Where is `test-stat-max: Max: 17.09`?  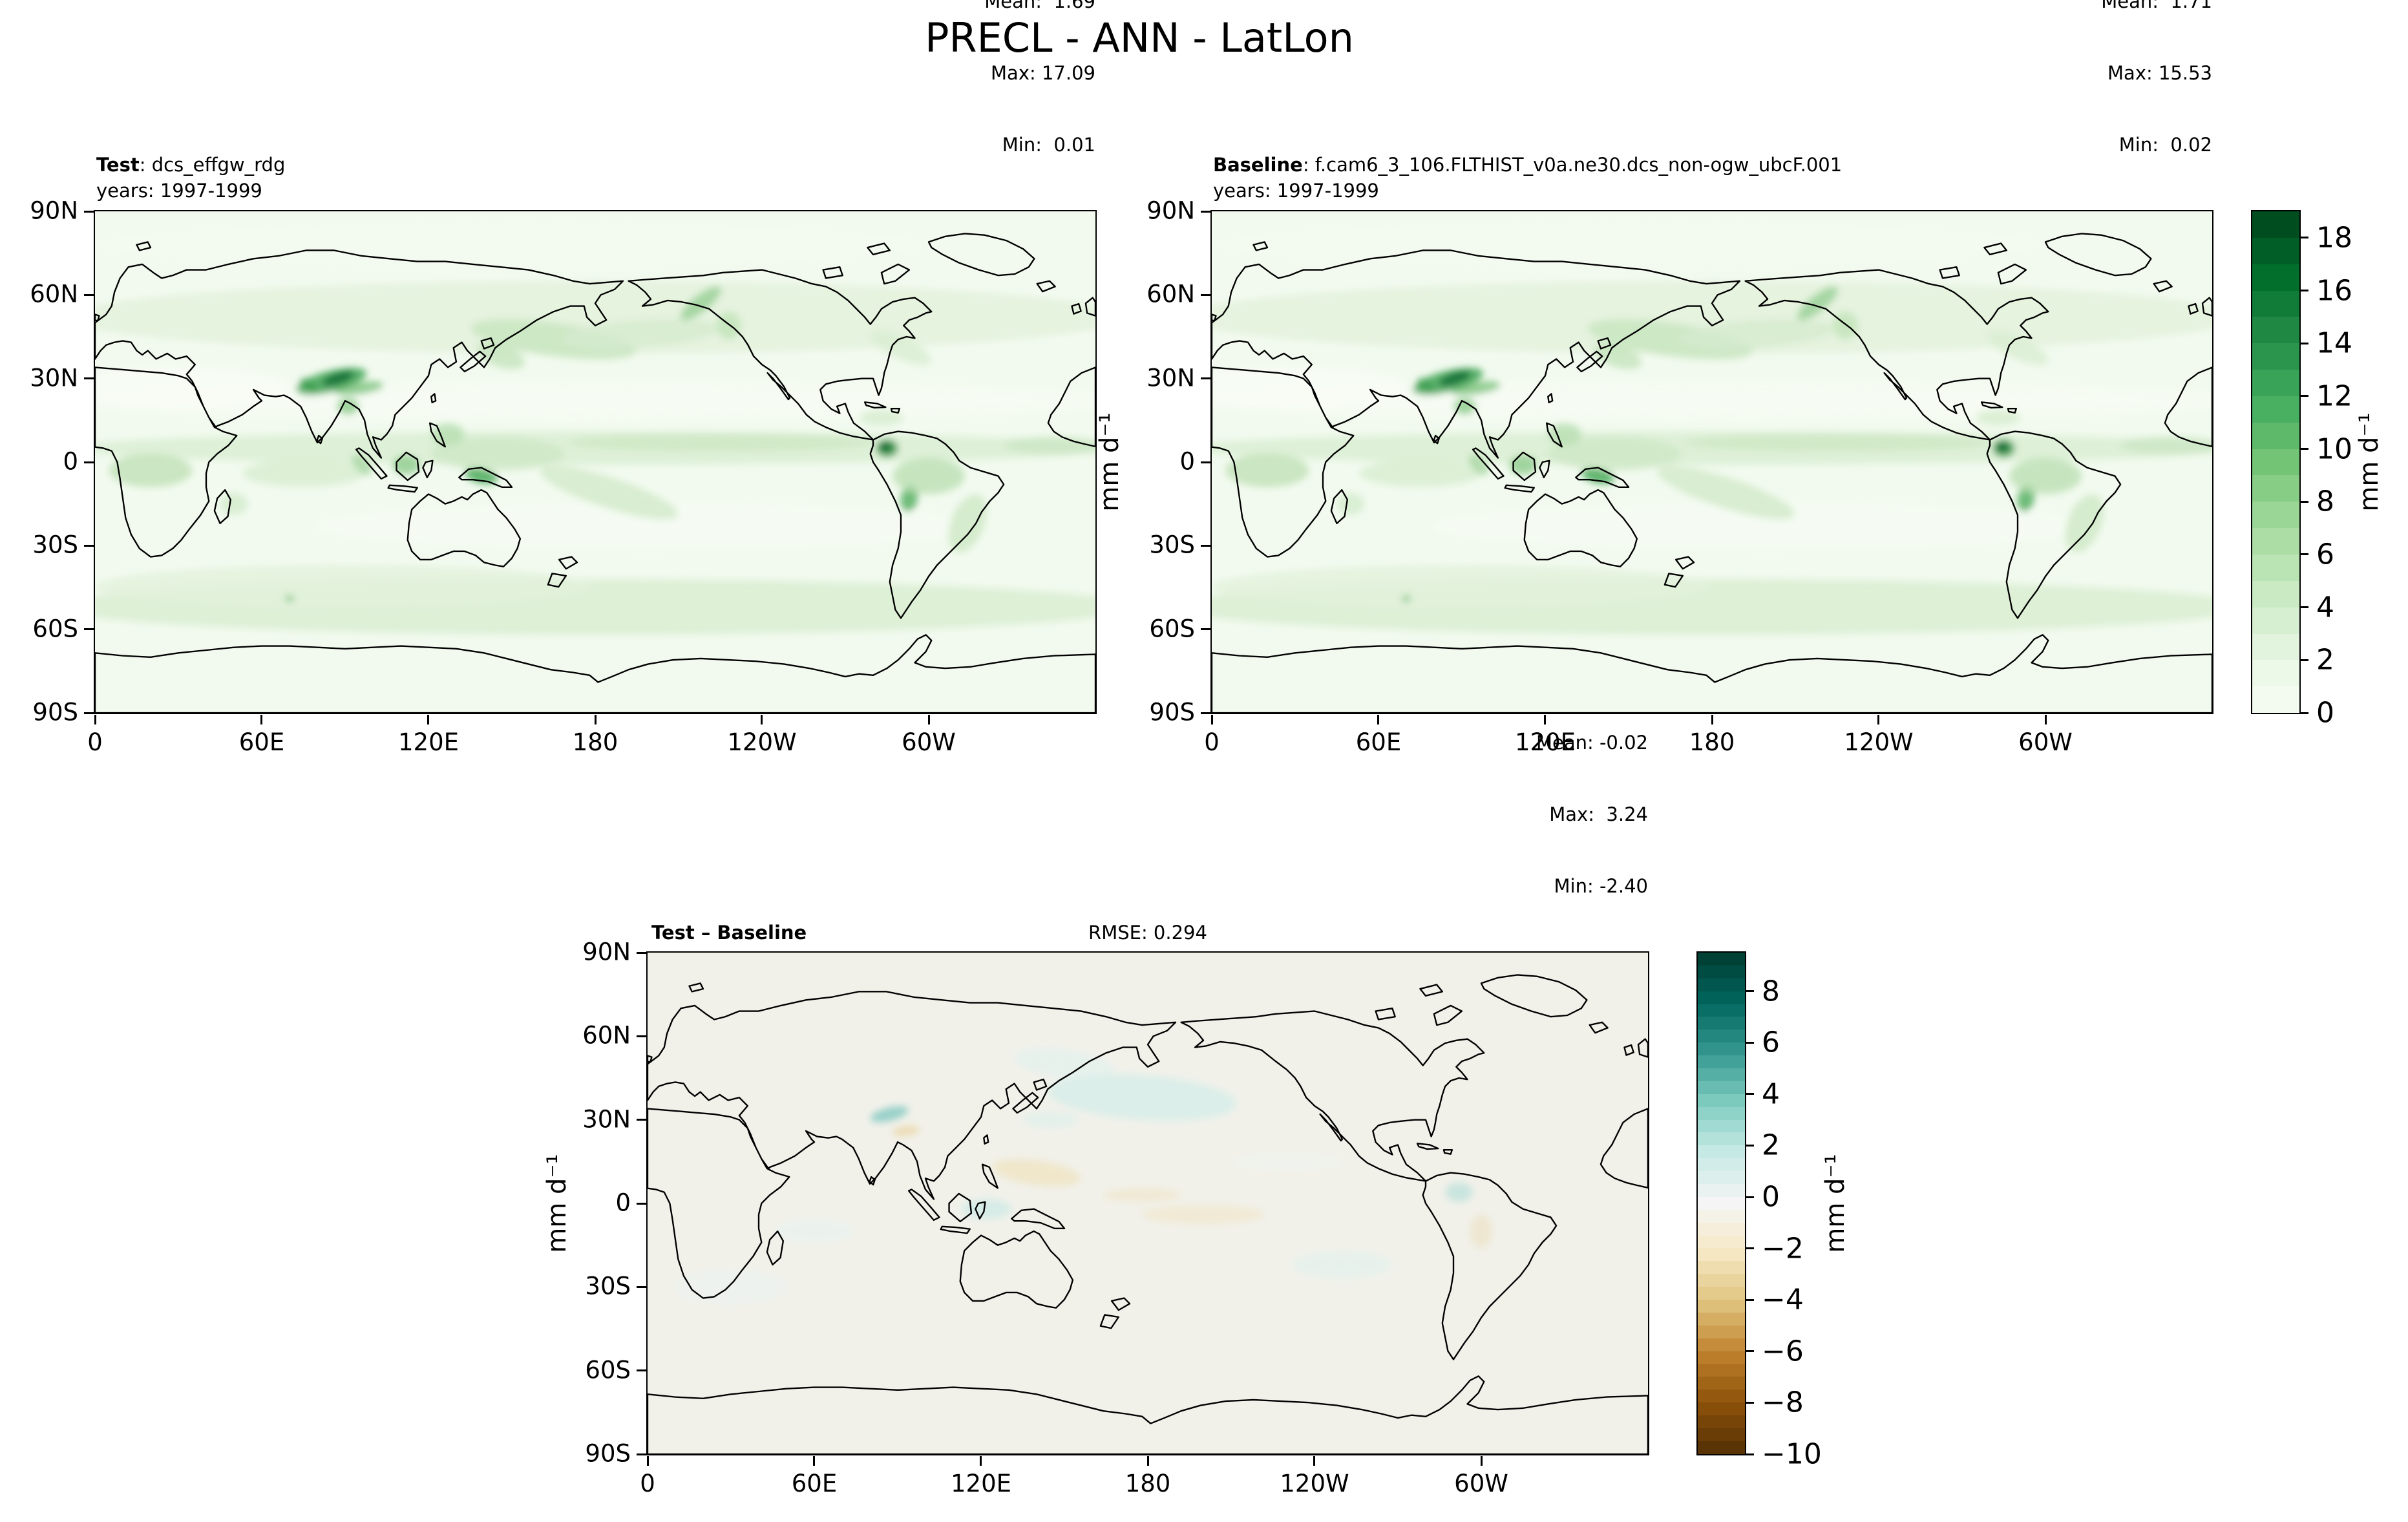
test-stat-max: Max: 17.09 is located at coordinates (1043, 73).